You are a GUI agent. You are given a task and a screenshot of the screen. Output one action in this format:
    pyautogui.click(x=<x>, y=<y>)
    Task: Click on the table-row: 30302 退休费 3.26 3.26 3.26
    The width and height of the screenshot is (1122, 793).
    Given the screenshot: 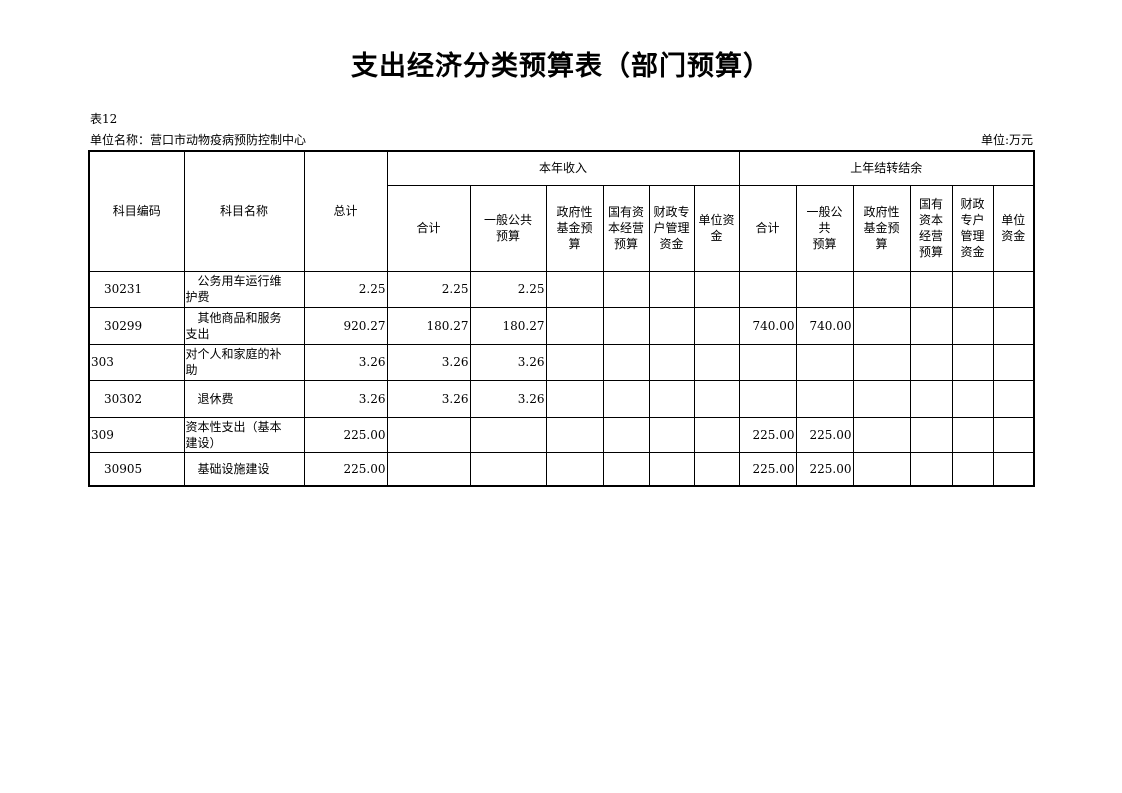 What is the action you would take?
    pyautogui.click(x=561, y=398)
    